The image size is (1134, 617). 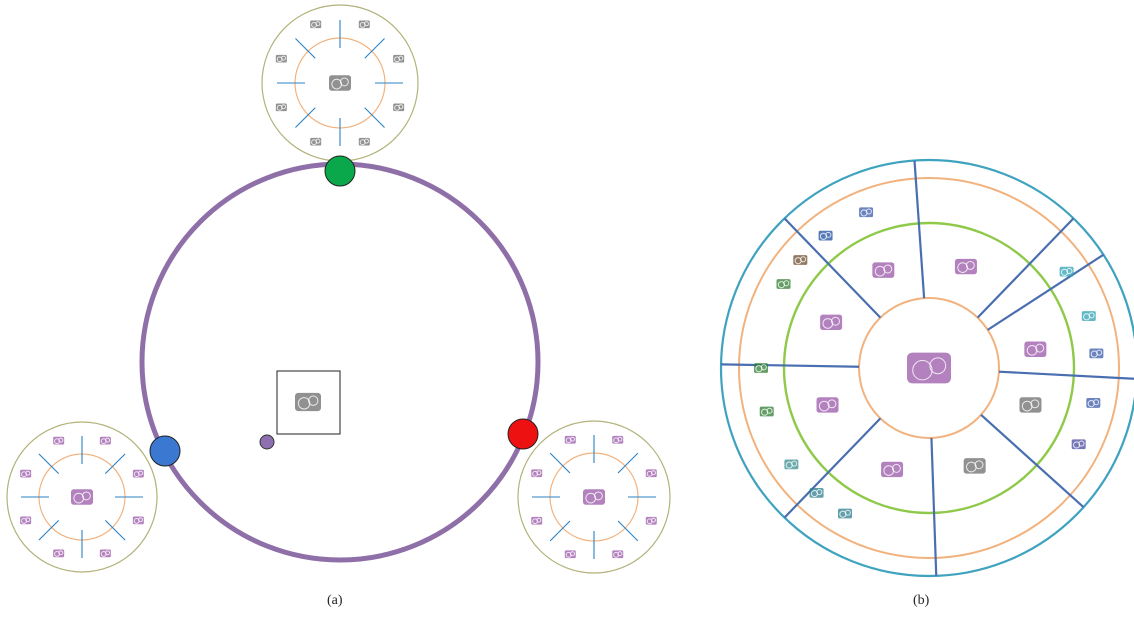 I want to click on node-blue, so click(x=165, y=451).